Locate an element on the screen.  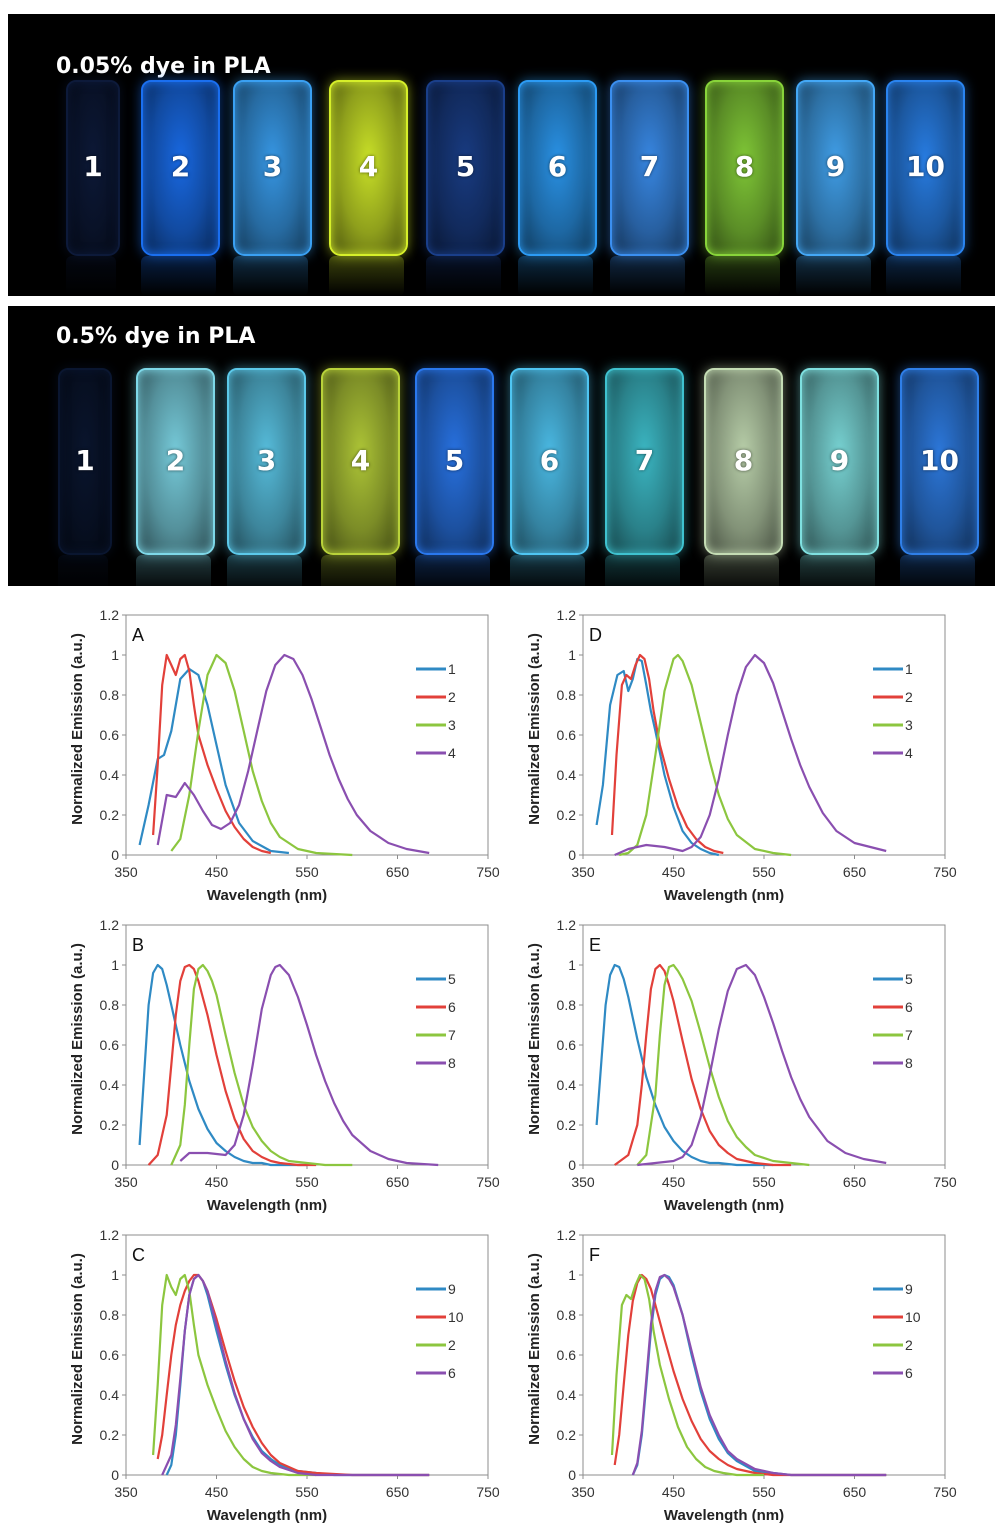
vial-9: 9 is located at coordinates (835, 168).